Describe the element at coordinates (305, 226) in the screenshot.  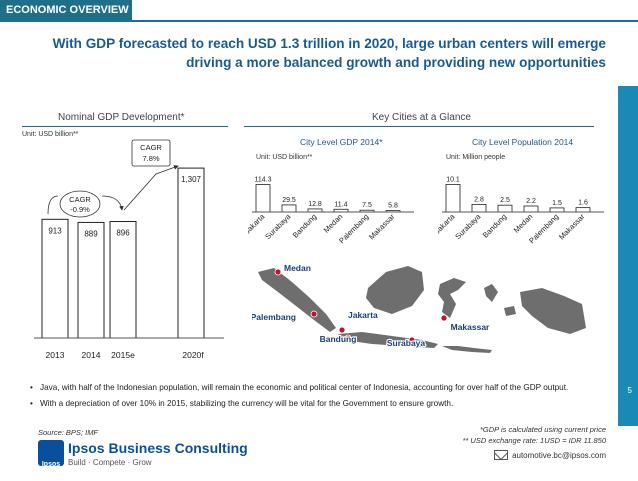
I see `city-gdp-category-label: Bandung` at that location.